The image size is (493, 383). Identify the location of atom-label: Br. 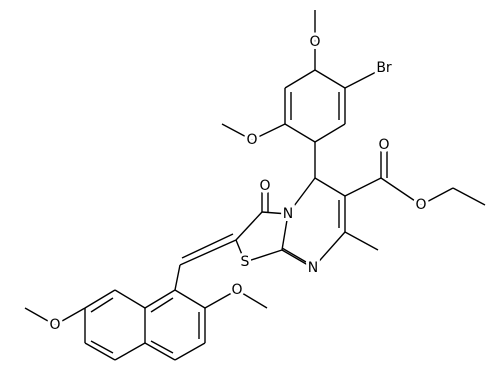
(384, 68).